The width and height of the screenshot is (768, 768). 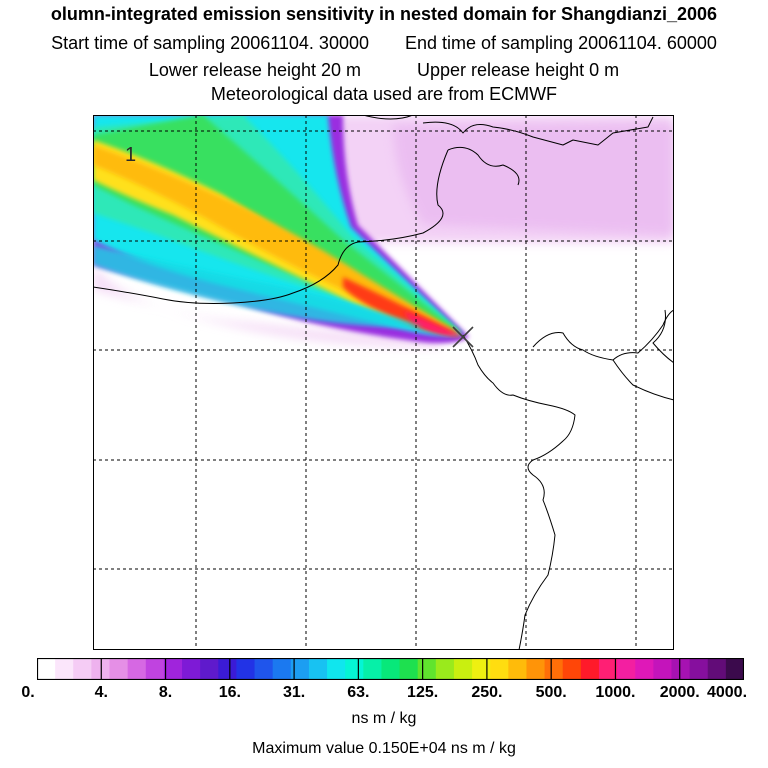 I want to click on legend-tick-label: 63., so click(x=358, y=692).